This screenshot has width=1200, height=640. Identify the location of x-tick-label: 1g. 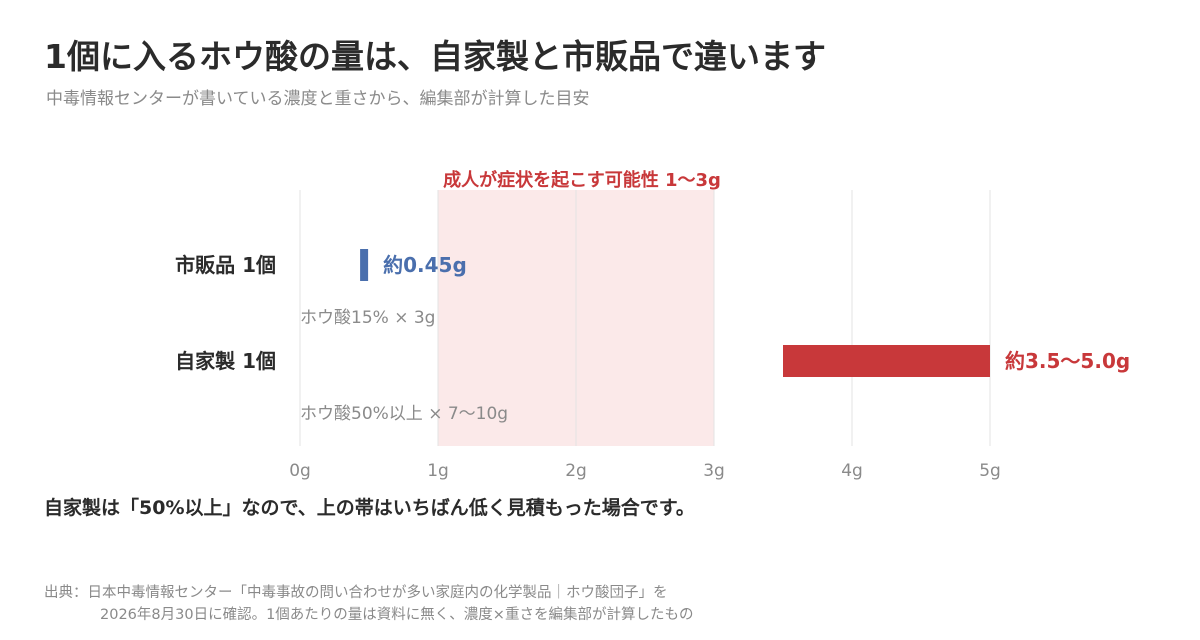
(438, 471).